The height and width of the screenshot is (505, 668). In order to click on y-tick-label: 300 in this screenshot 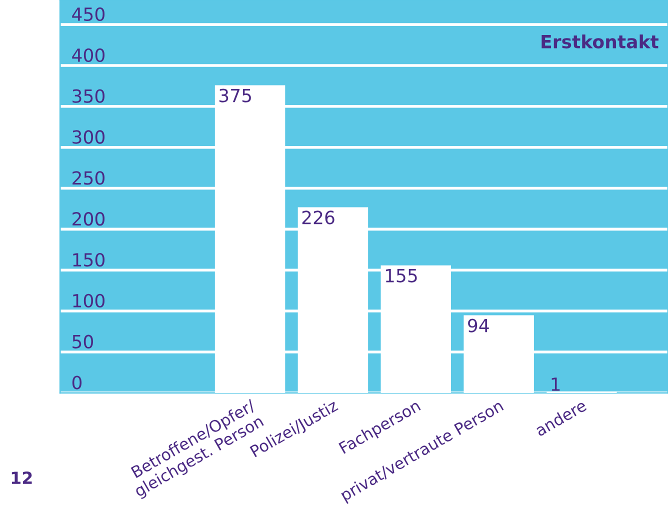, I will do `click(88, 137)`.